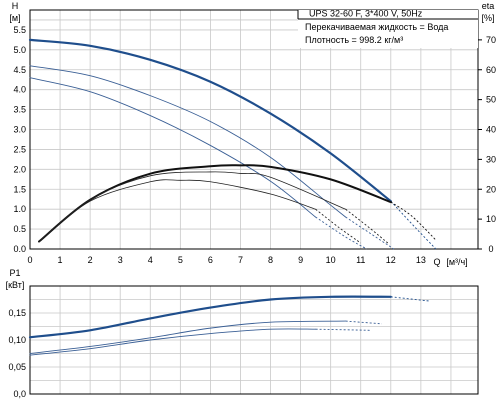  I want to click on liquid-label: Перекачиваемая жидкость = Вода, so click(376, 27).